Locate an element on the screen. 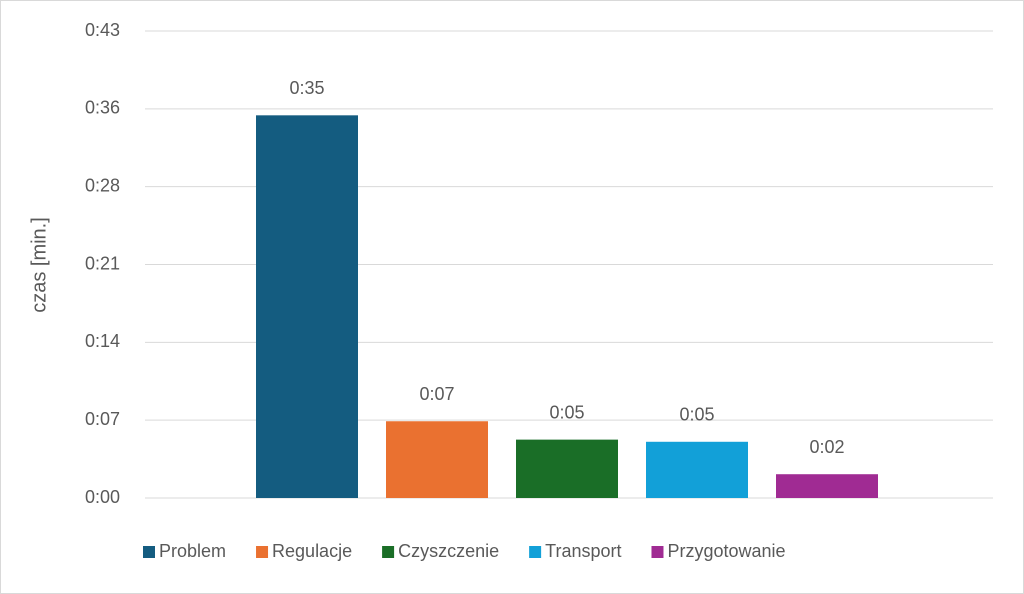  legend-label: Problem is located at coordinates (192, 551).